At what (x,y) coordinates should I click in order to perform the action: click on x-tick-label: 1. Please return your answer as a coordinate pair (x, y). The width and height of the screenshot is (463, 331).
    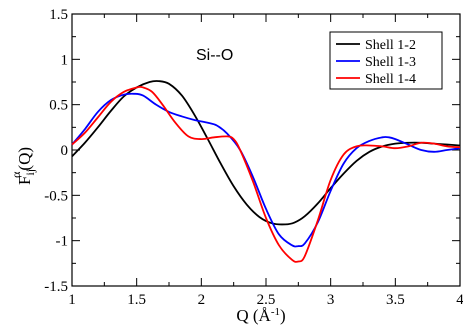
    Looking at the image, I should click on (72, 300).